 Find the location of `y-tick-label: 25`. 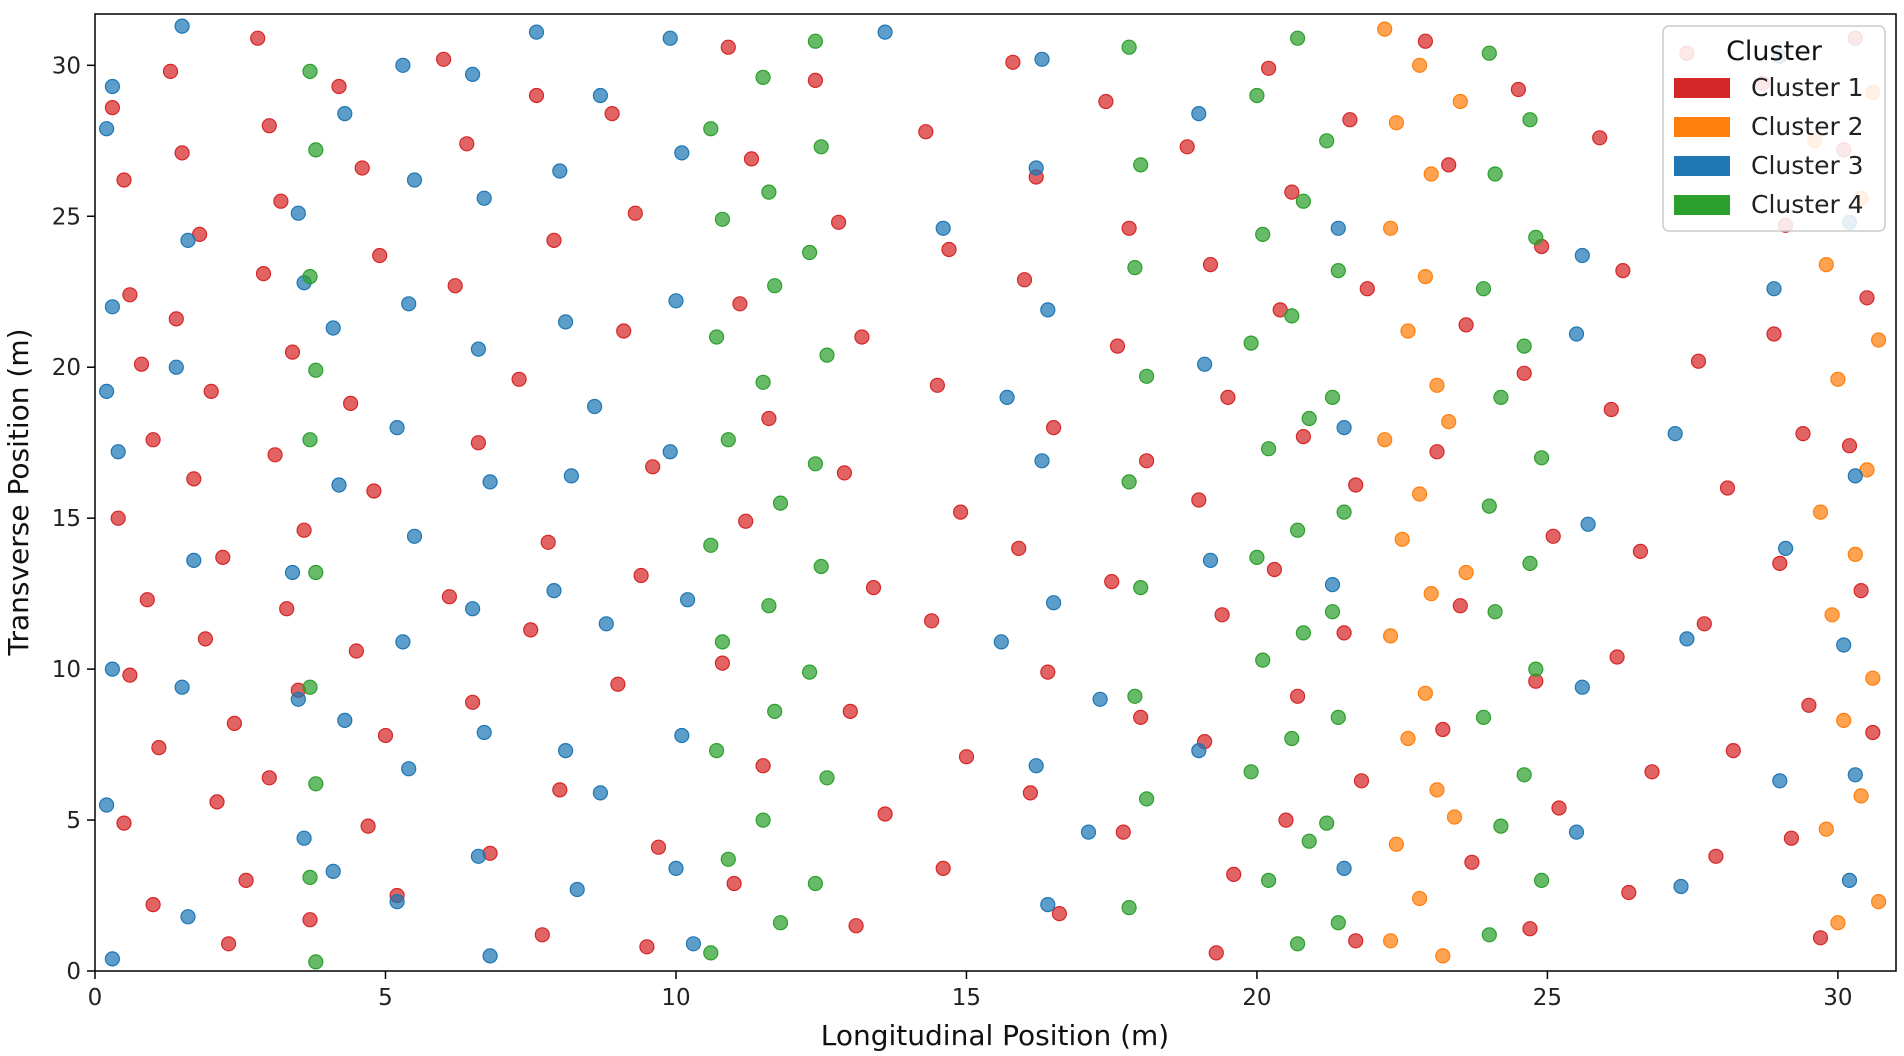

y-tick-label: 25 is located at coordinates (66, 217).